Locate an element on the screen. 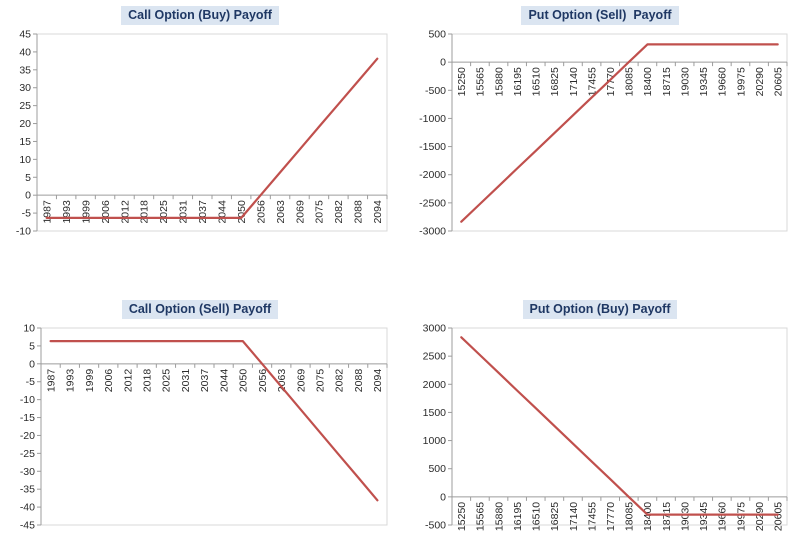 The image size is (800, 550). y-tick-label: 40 is located at coordinates (25, 52).